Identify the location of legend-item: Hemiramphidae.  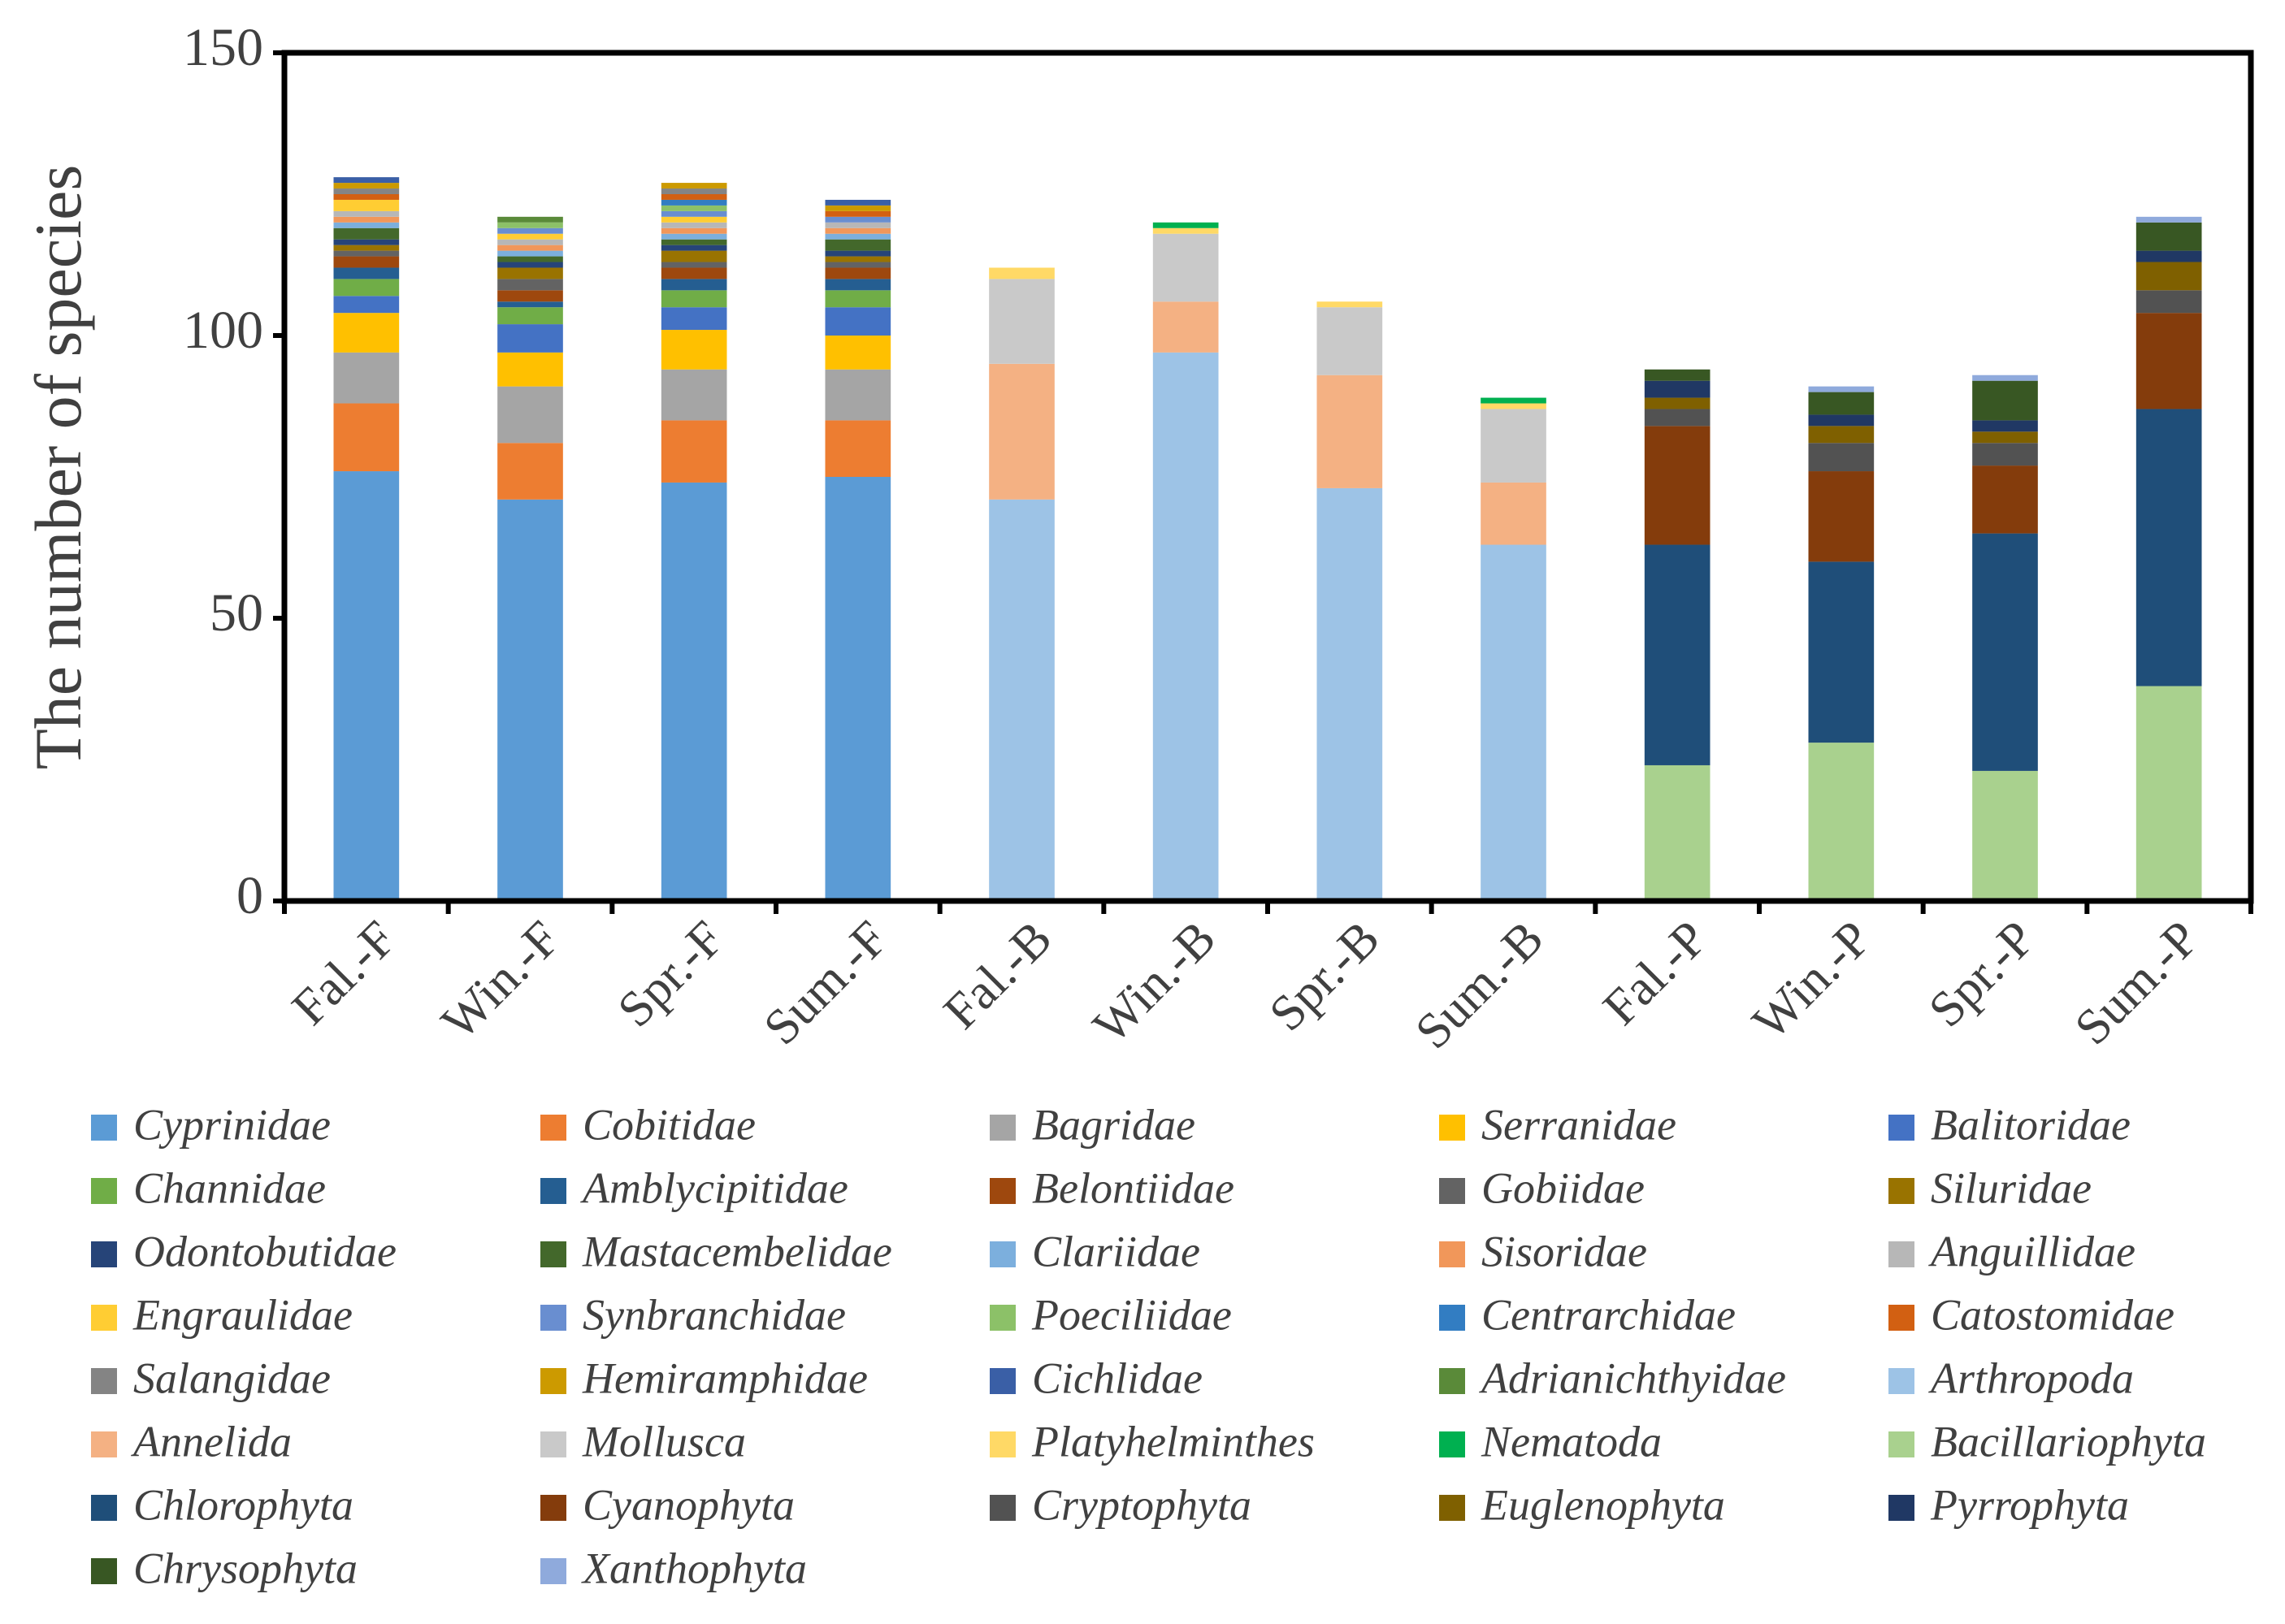
(704, 1377).